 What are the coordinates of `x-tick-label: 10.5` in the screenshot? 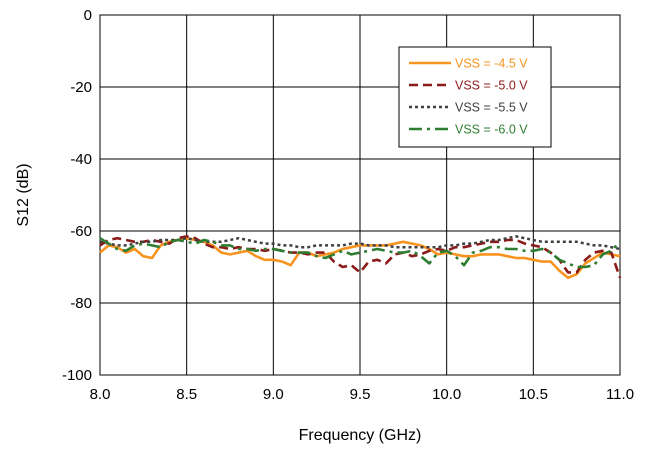 It's located at (533, 394).